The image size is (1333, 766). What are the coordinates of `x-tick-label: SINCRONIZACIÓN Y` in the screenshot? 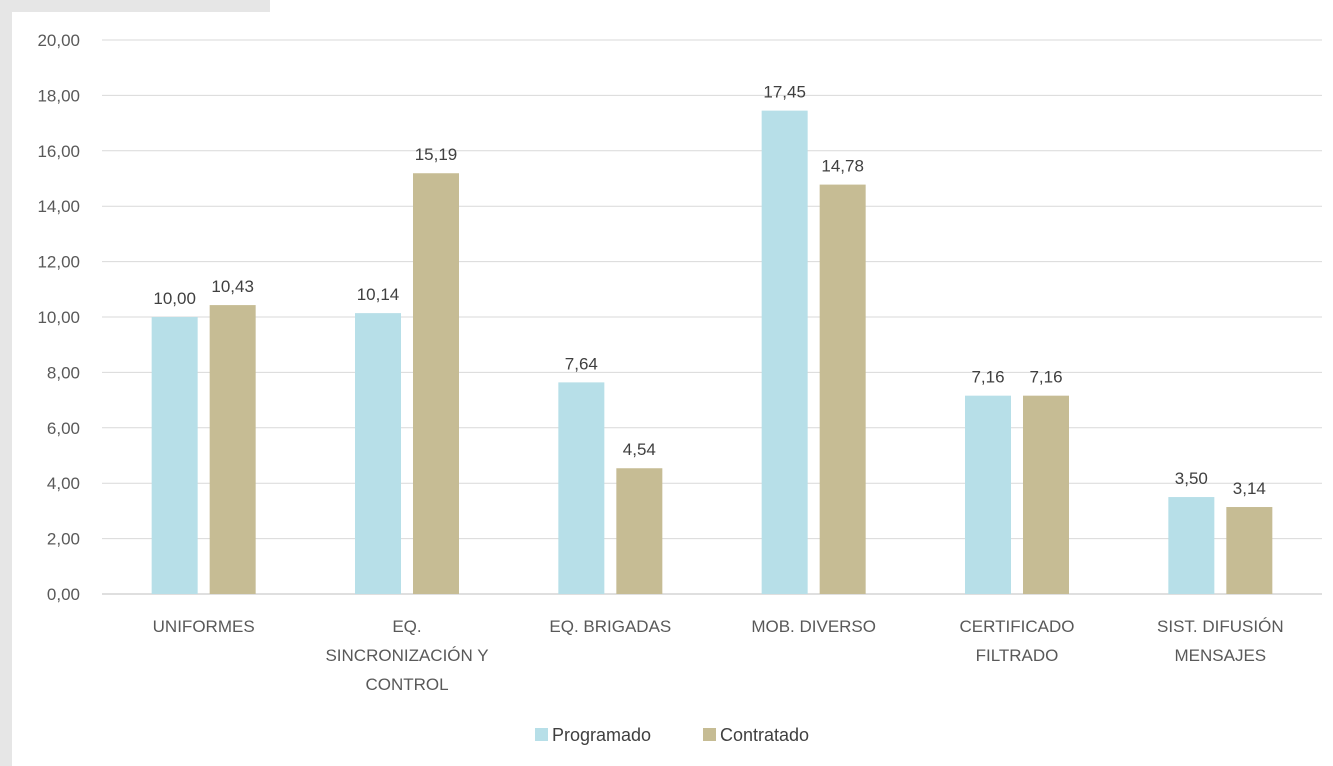 It's located at (406, 655).